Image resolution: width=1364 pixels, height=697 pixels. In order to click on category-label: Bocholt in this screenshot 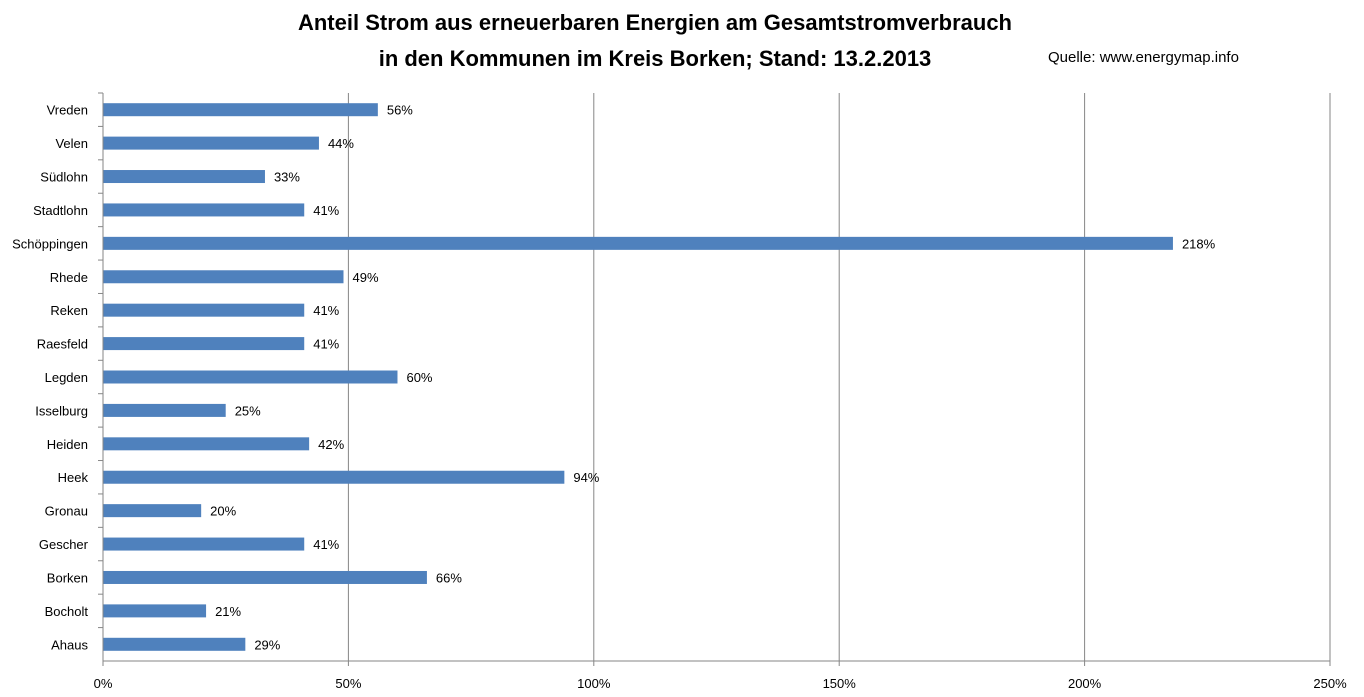, I will do `click(67, 611)`.